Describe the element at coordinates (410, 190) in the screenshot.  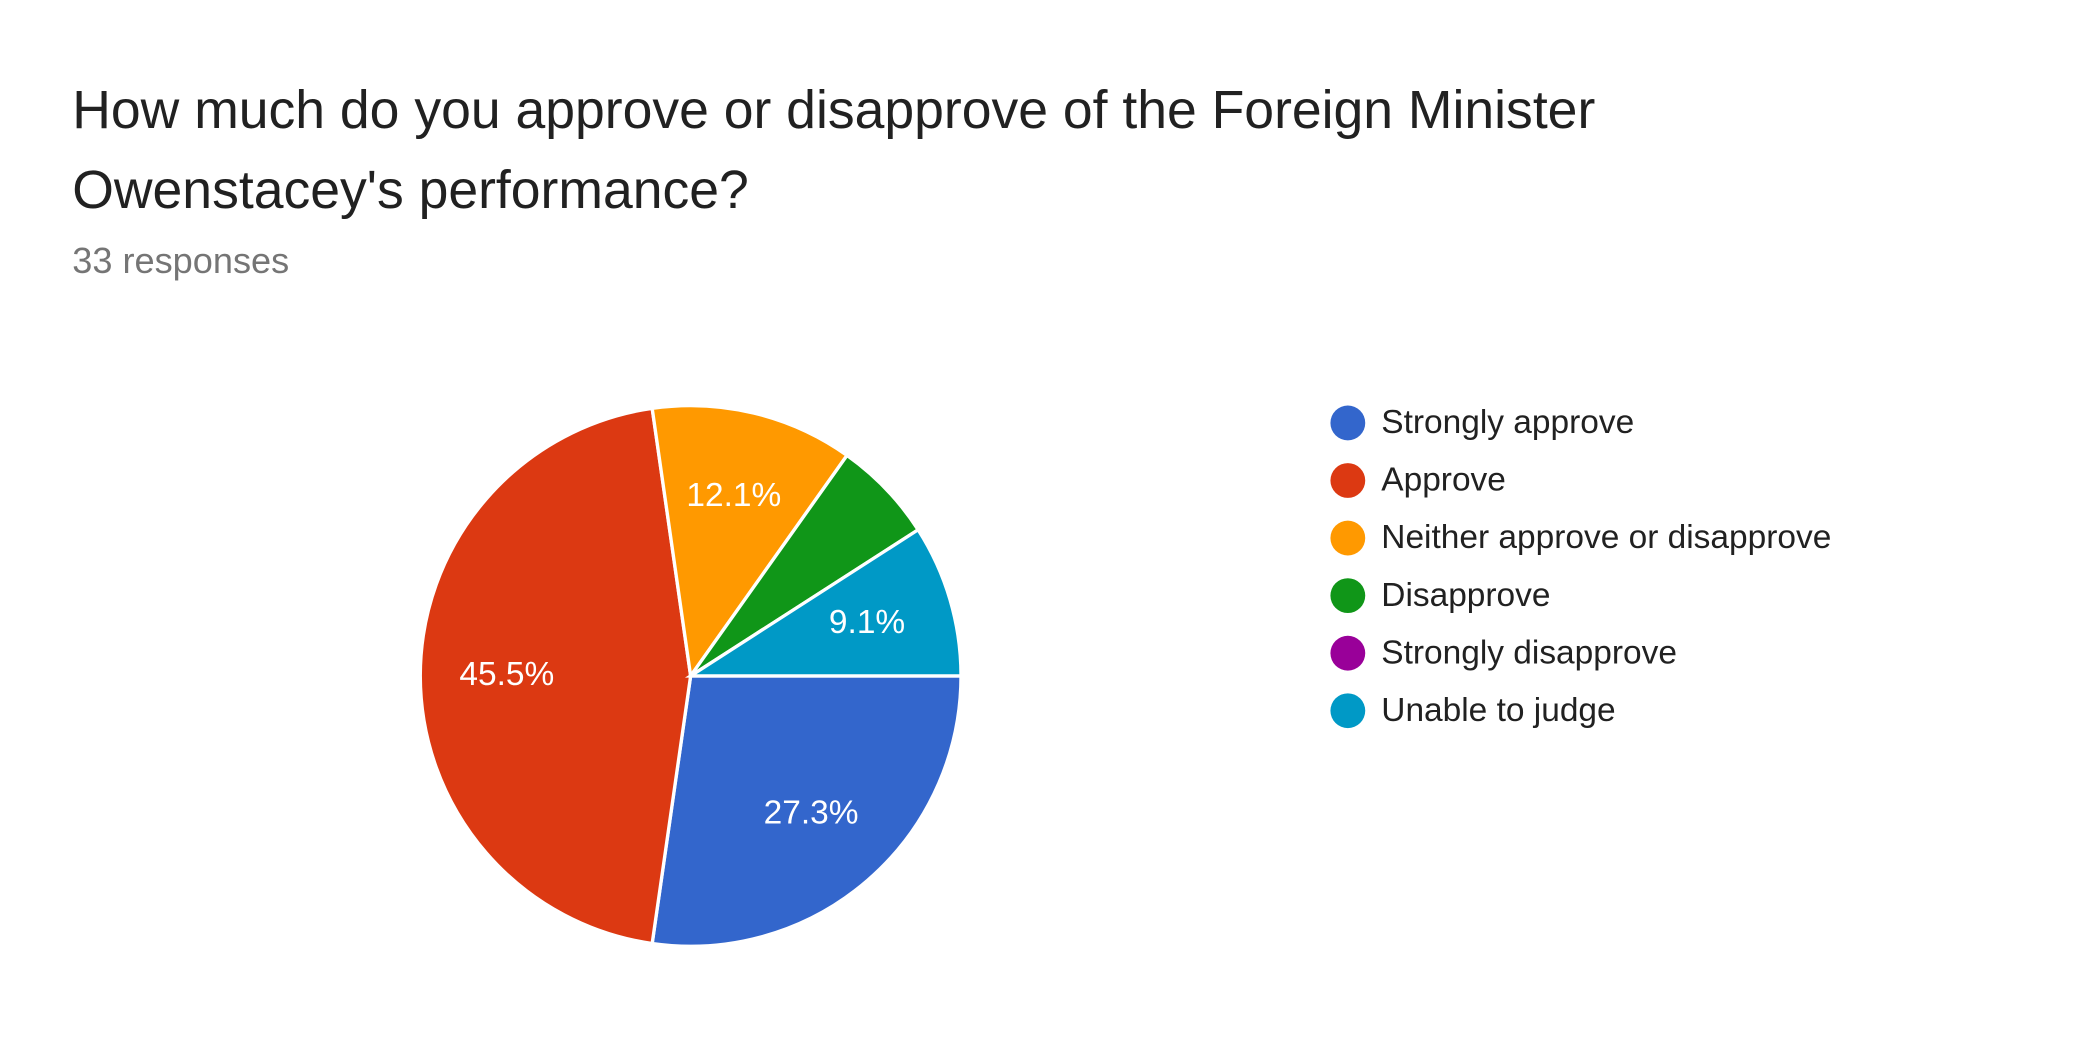
I see `chart-title: Owenstacey's performance?` at that location.